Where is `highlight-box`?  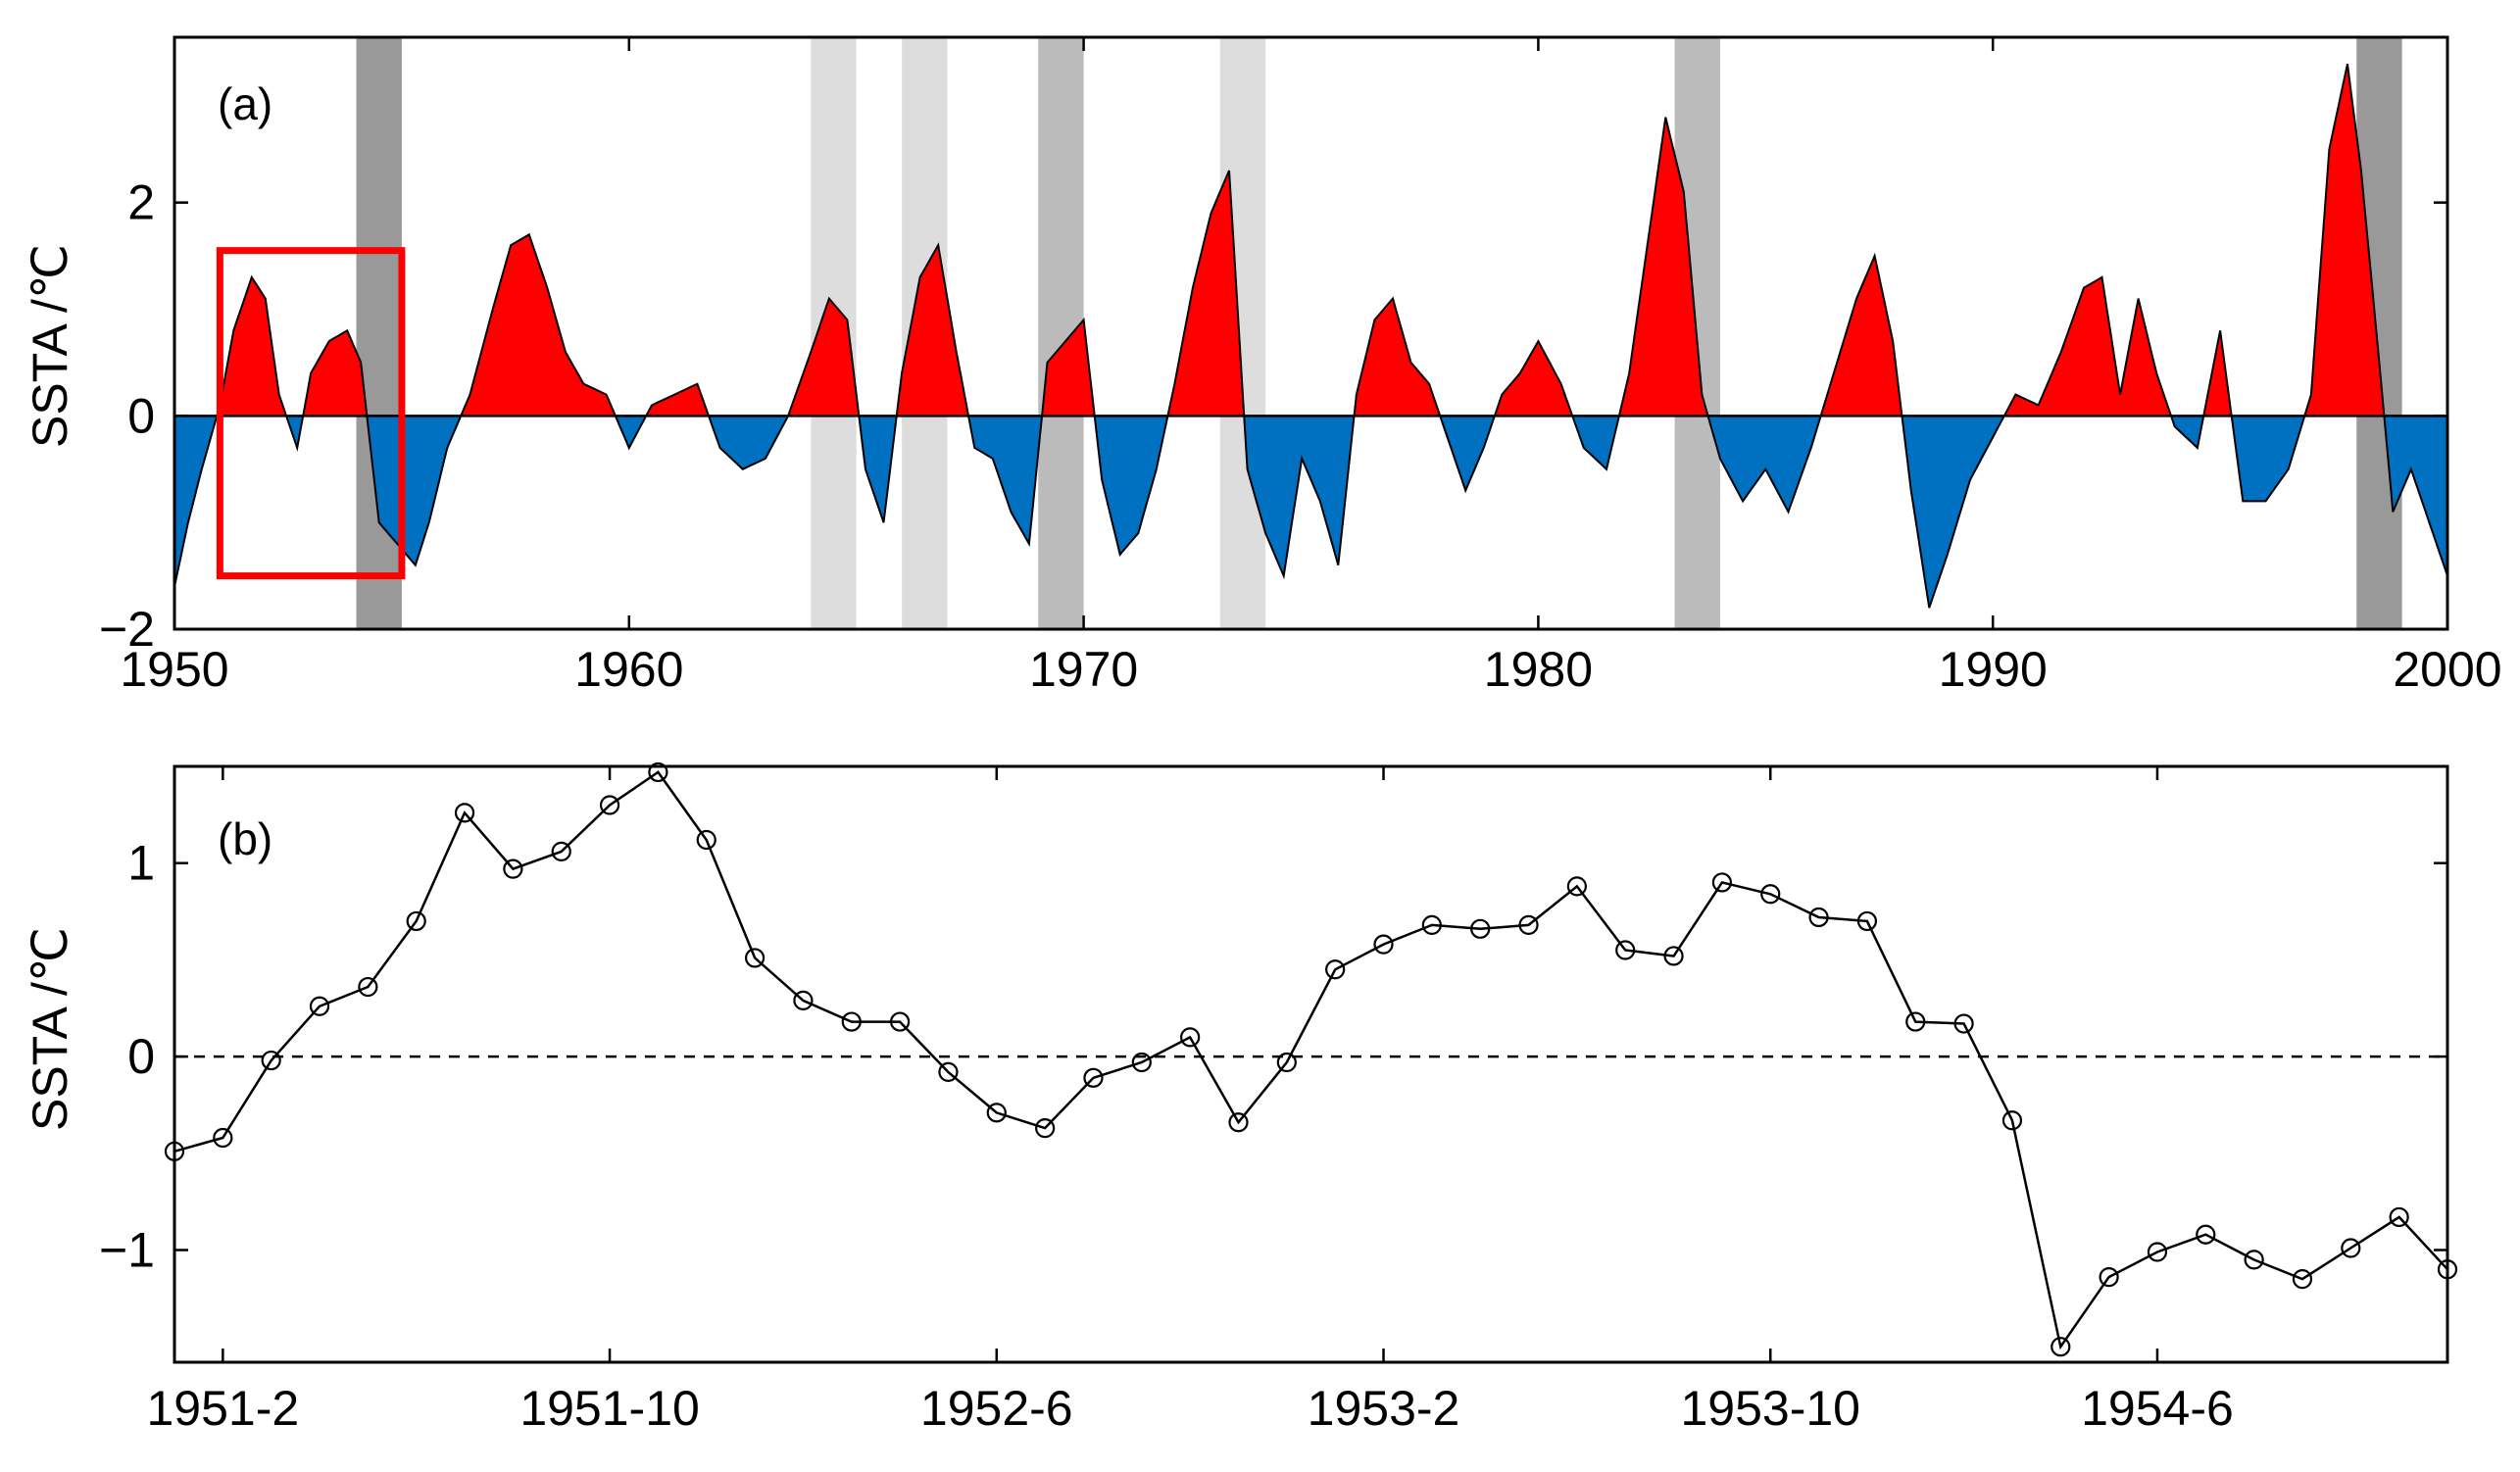
highlight-box is located at coordinates (311, 413).